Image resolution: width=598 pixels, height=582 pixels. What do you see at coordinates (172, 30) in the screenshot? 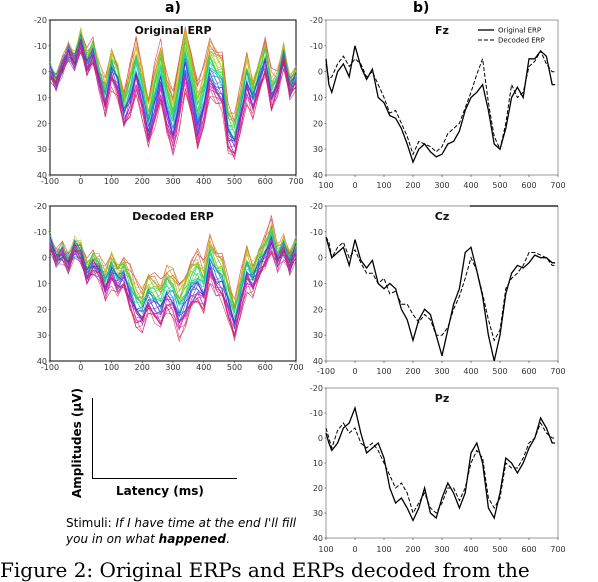
I see `plot-title: Original ERP` at bounding box center [172, 30].